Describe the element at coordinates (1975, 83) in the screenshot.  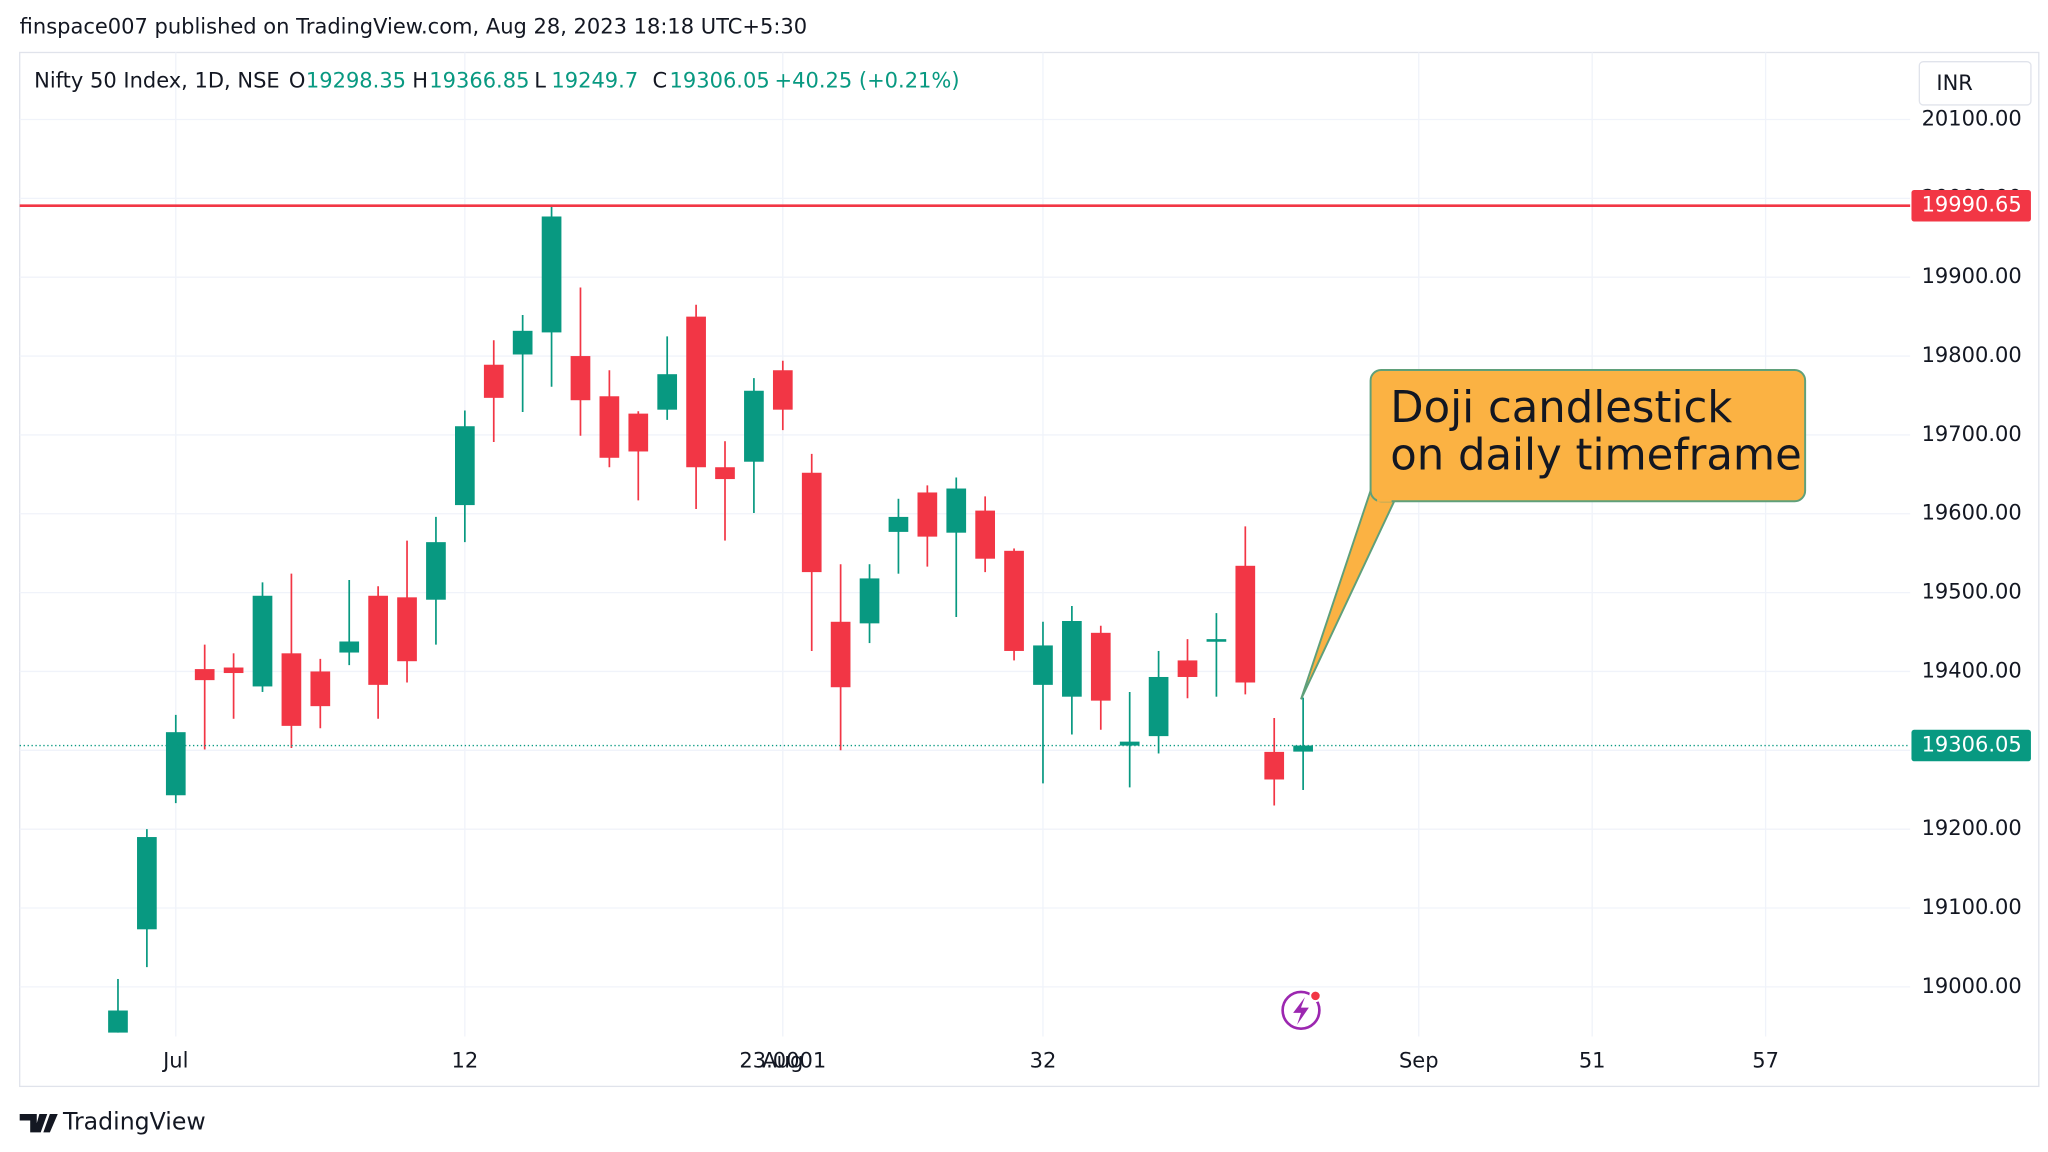
I see `currency-box` at that location.